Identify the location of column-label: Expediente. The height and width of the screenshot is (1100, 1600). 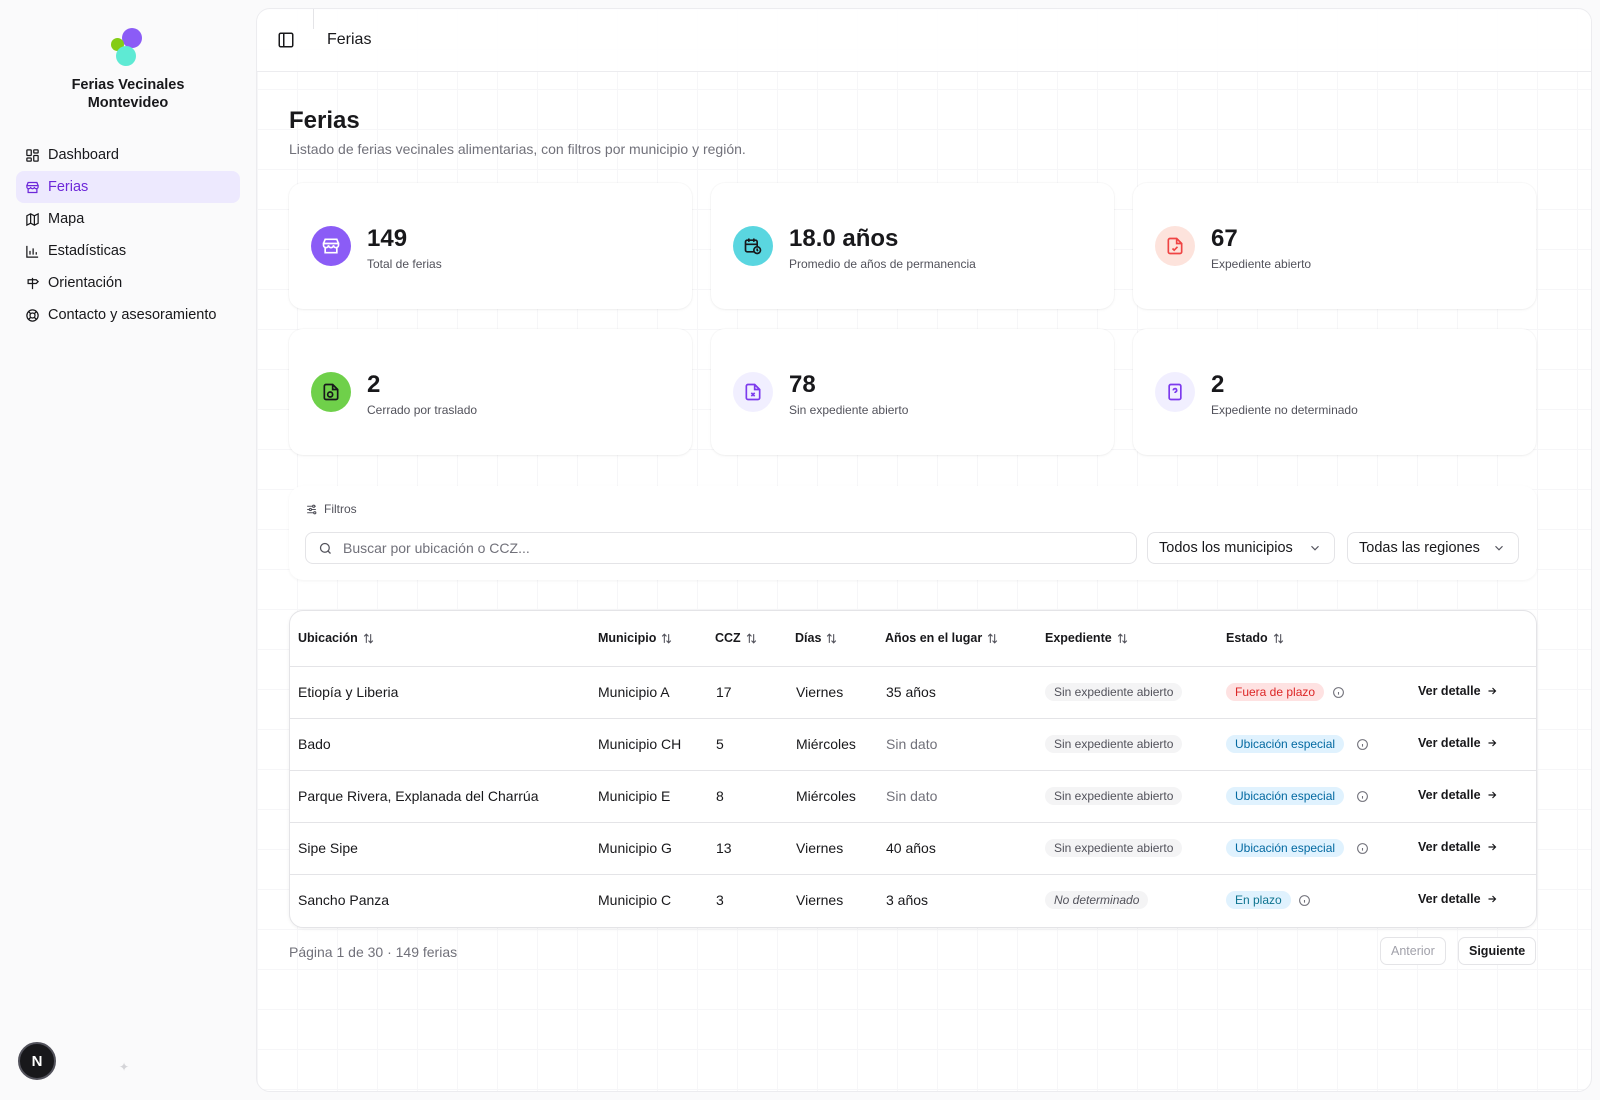
(1078, 638).